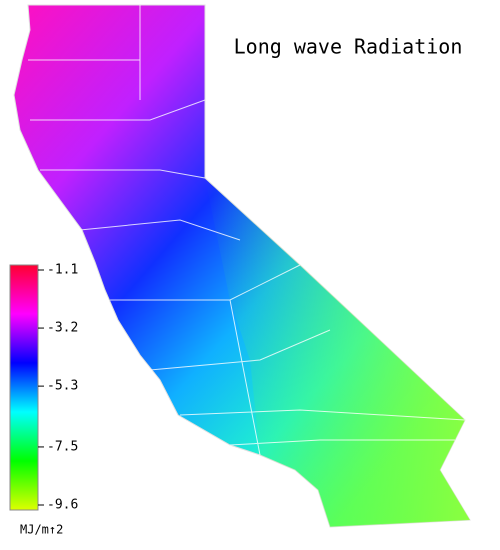 This screenshot has width=500, height=550. Describe the element at coordinates (62, 446) in the screenshot. I see `tick-label: -7.5` at that location.